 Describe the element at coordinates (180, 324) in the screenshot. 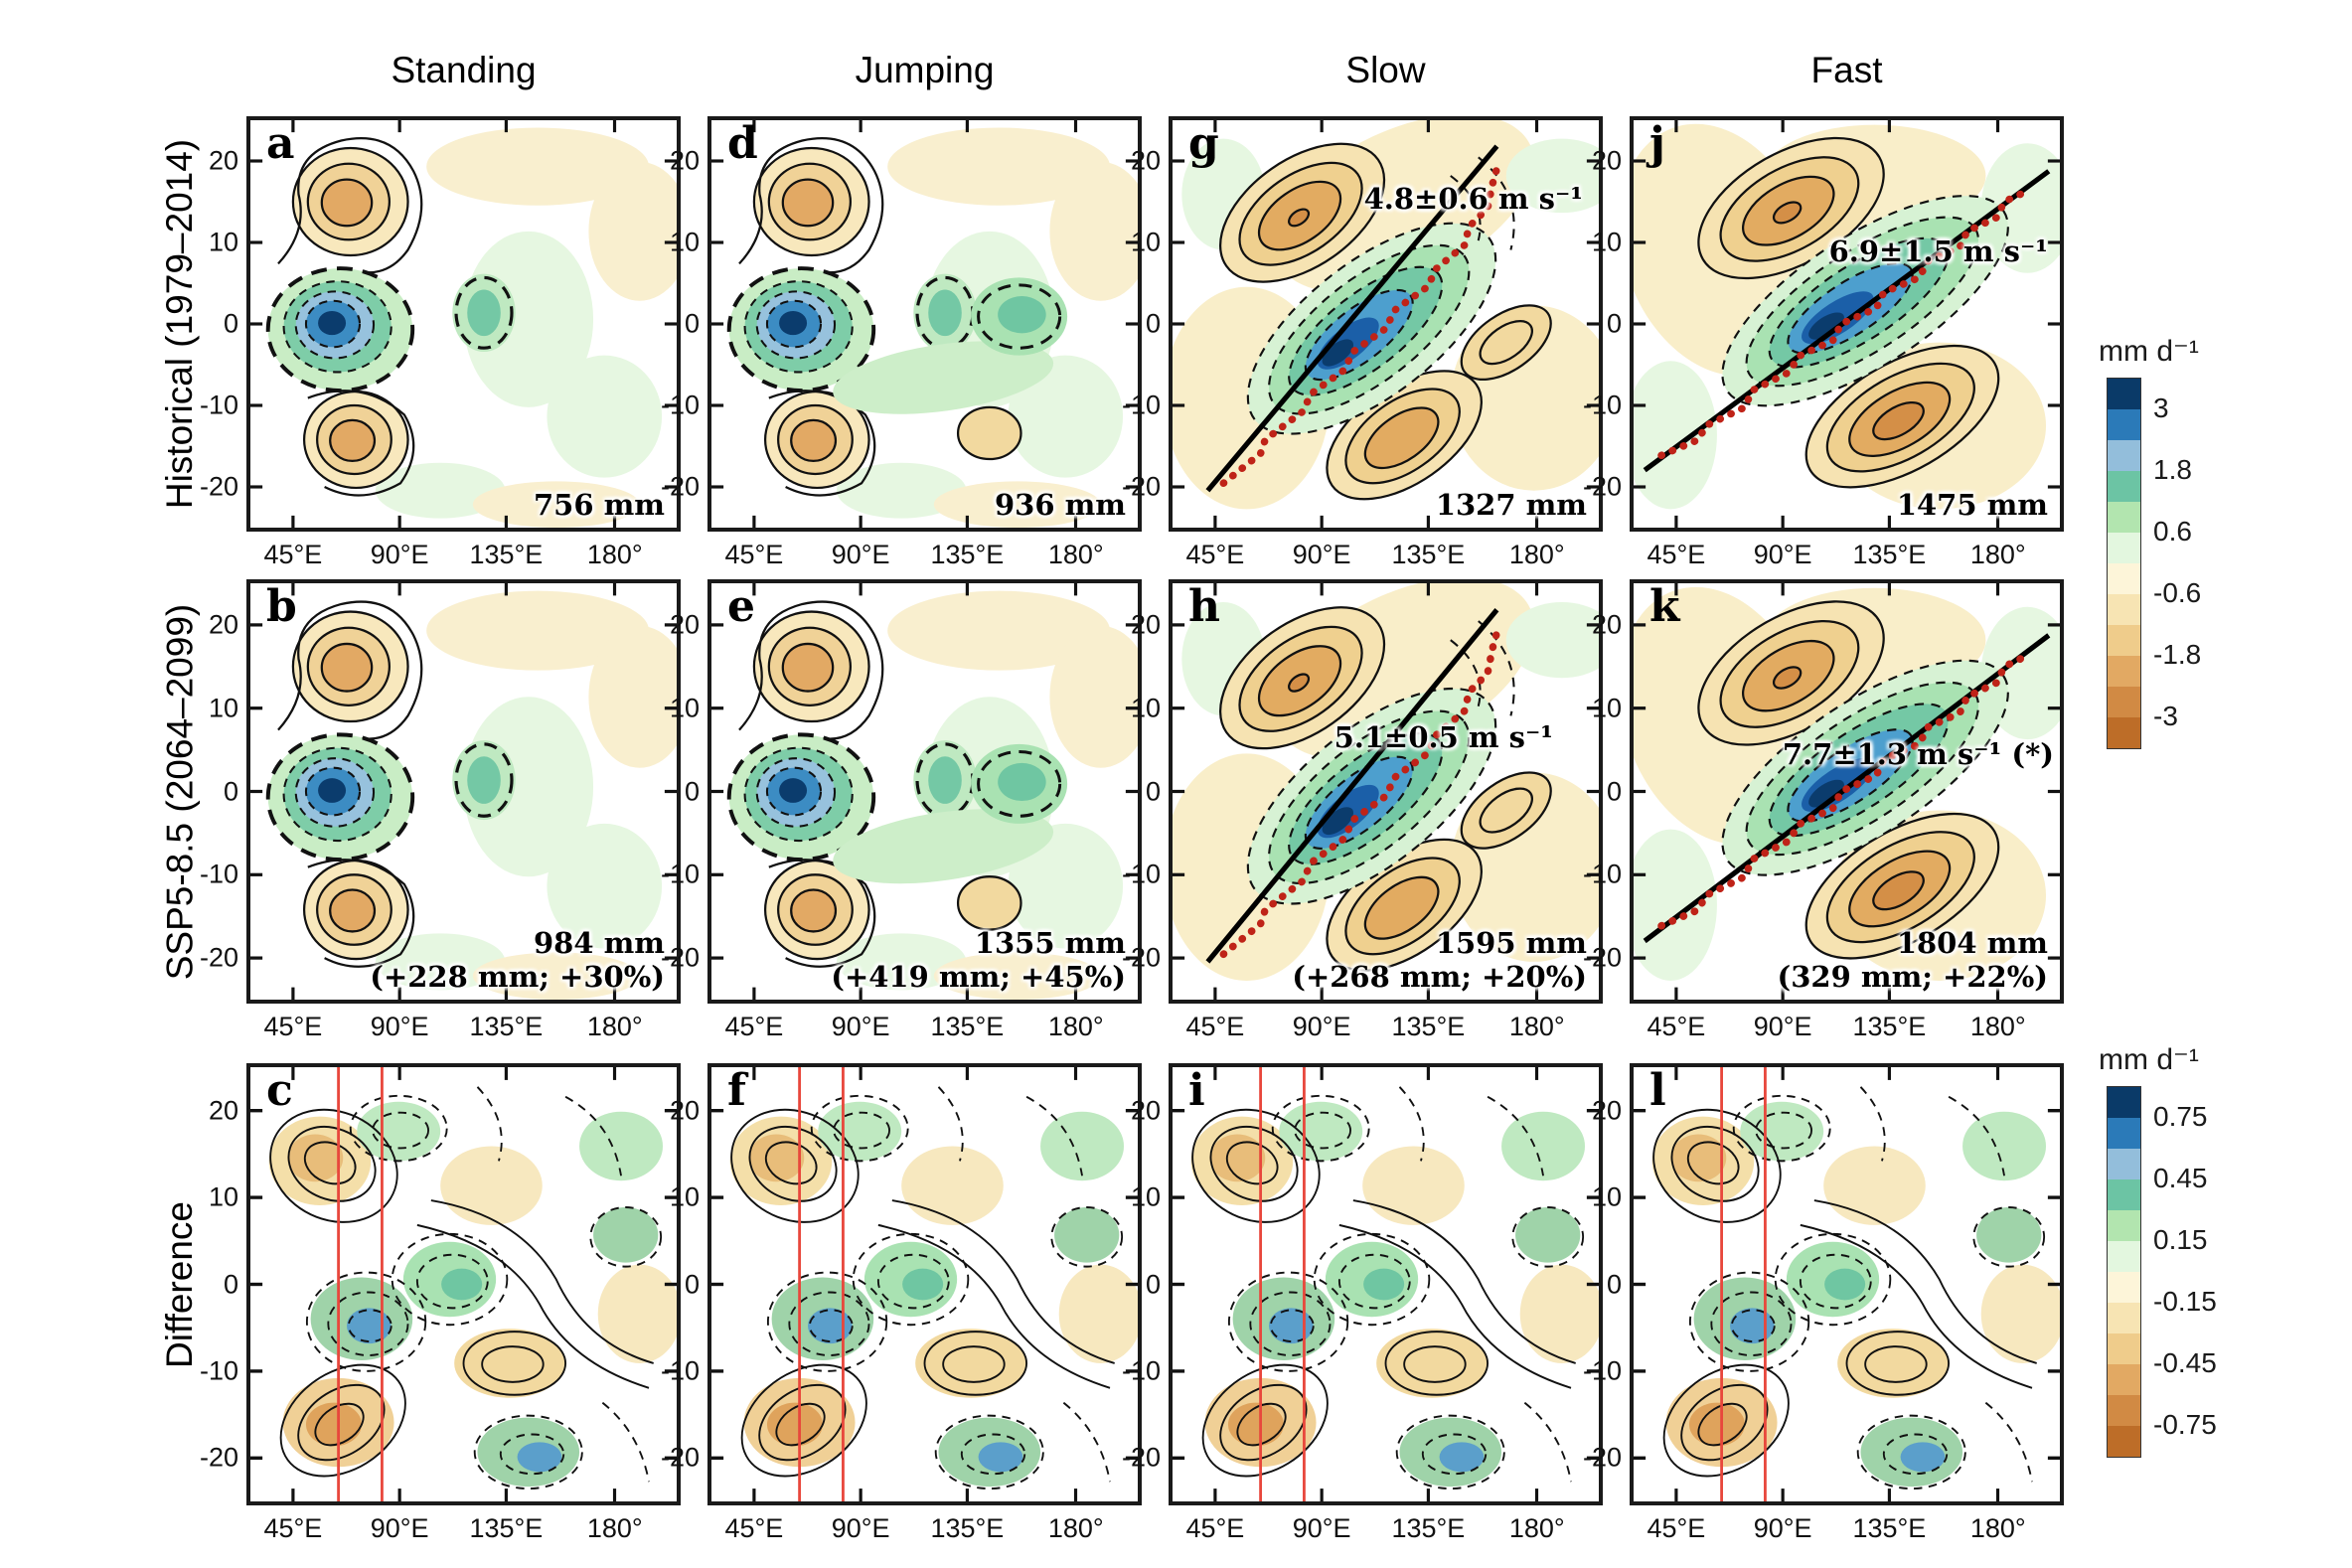

I see `row-label-historical: Historical (1979–2014)` at that location.